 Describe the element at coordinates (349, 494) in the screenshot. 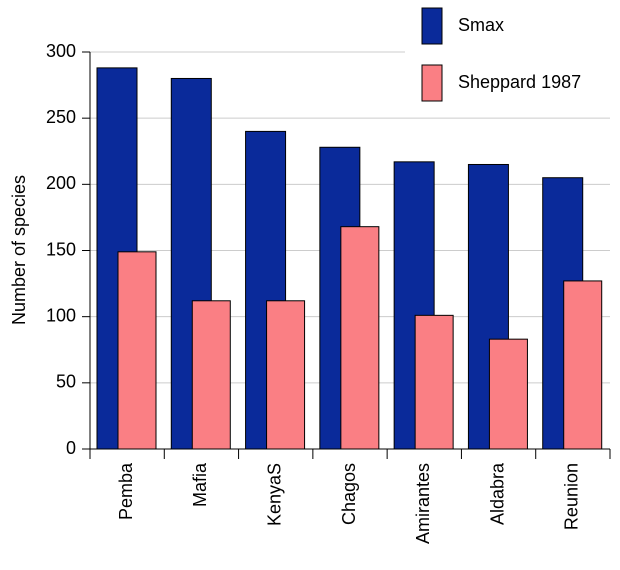

I see `x-tick-label: Chagos` at that location.